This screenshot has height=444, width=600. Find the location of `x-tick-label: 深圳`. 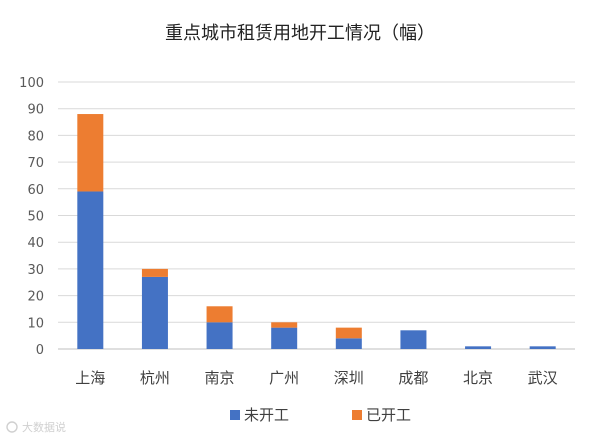

x-tick-label: 深圳 is located at coordinates (349, 378).